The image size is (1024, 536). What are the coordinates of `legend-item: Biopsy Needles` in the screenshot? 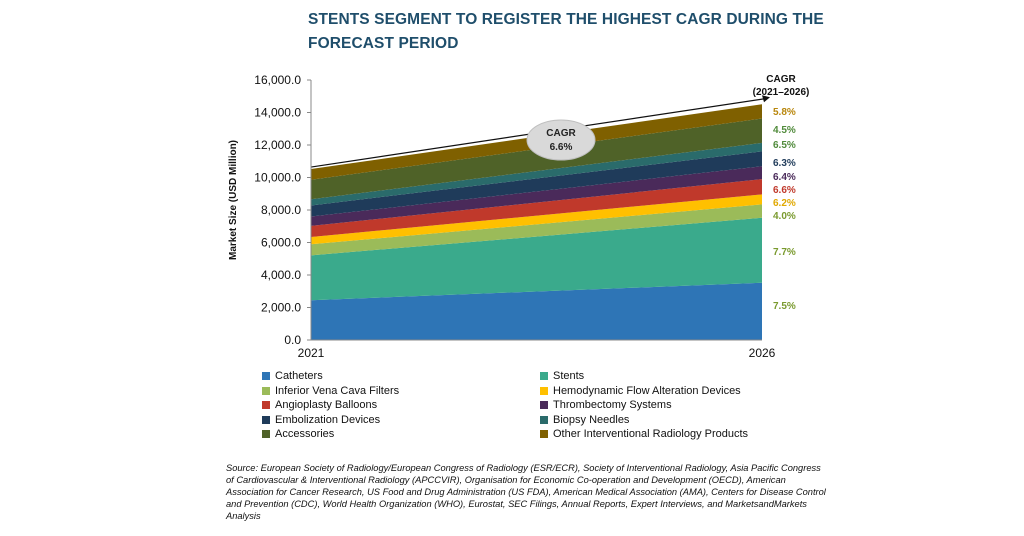 It's located at (584, 420).